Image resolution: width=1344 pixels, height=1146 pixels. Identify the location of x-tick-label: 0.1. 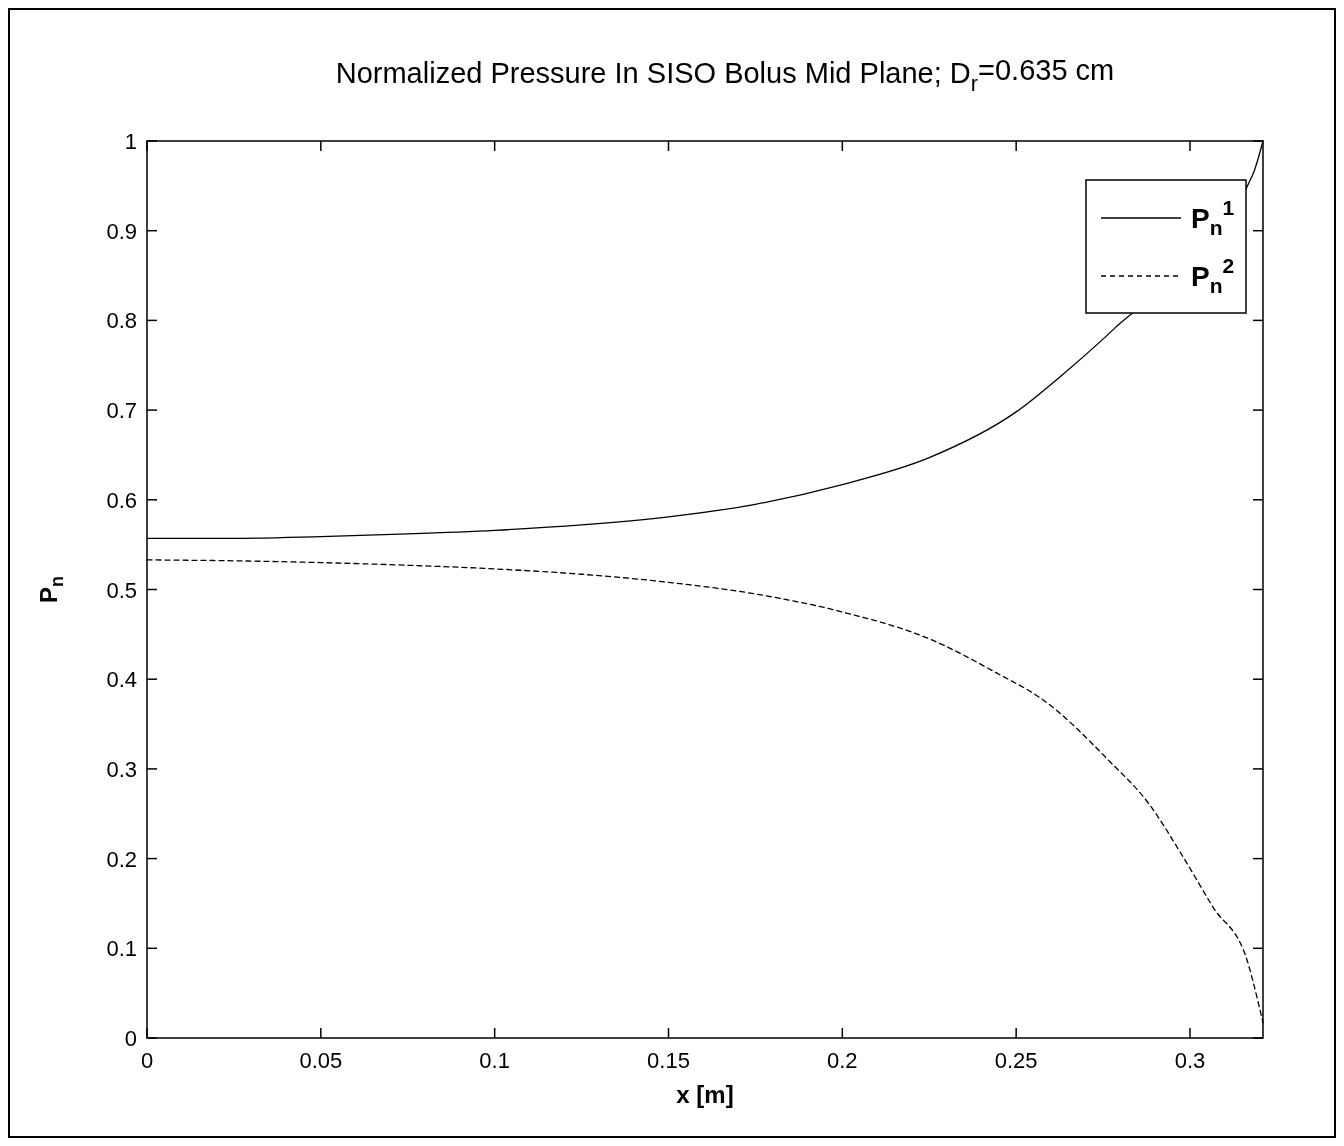
(494, 1060).